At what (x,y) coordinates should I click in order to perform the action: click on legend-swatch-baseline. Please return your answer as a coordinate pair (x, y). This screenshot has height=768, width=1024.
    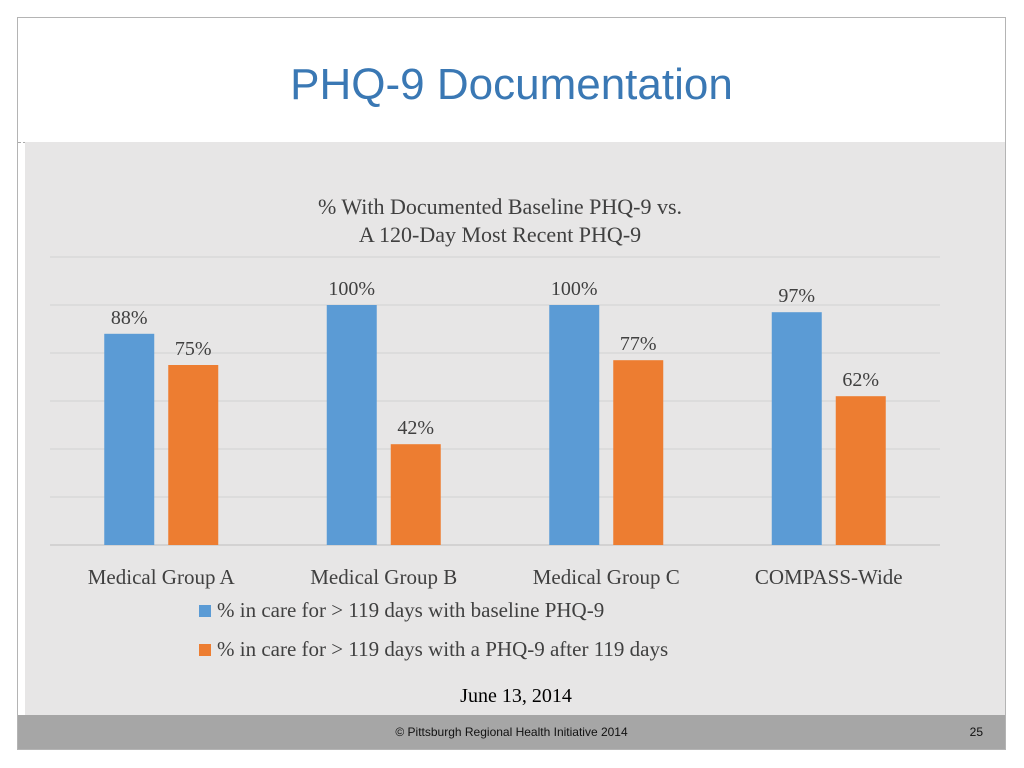
    Looking at the image, I should click on (205, 611).